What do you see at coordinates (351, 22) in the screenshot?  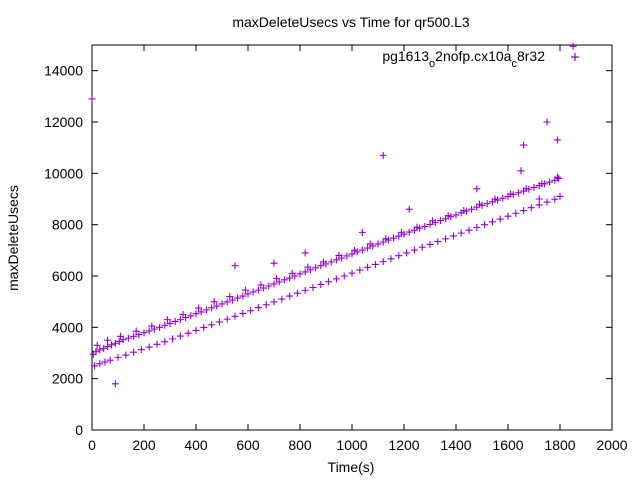 I see `chart-title: maxDeleteUsecs vs Time for qr500.L3` at bounding box center [351, 22].